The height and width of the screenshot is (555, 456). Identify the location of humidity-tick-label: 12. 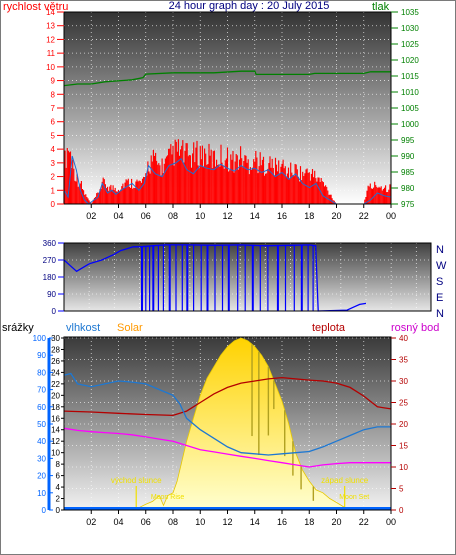
(55, 441).